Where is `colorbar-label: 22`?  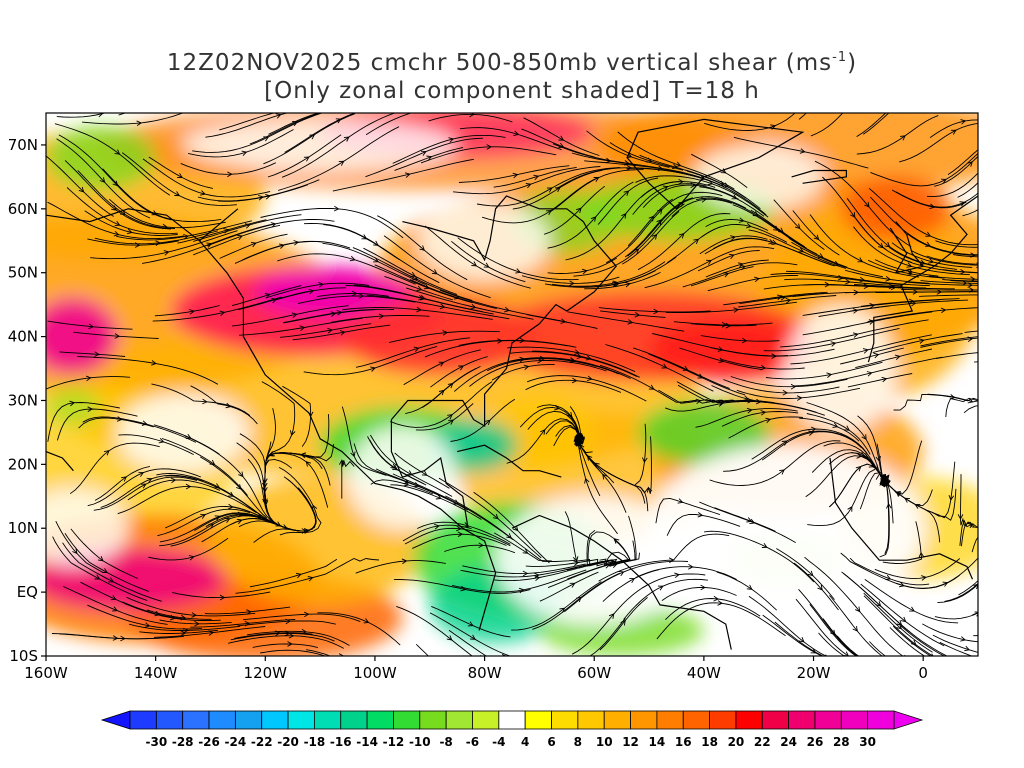
colorbar-label: 22 is located at coordinates (762, 742).